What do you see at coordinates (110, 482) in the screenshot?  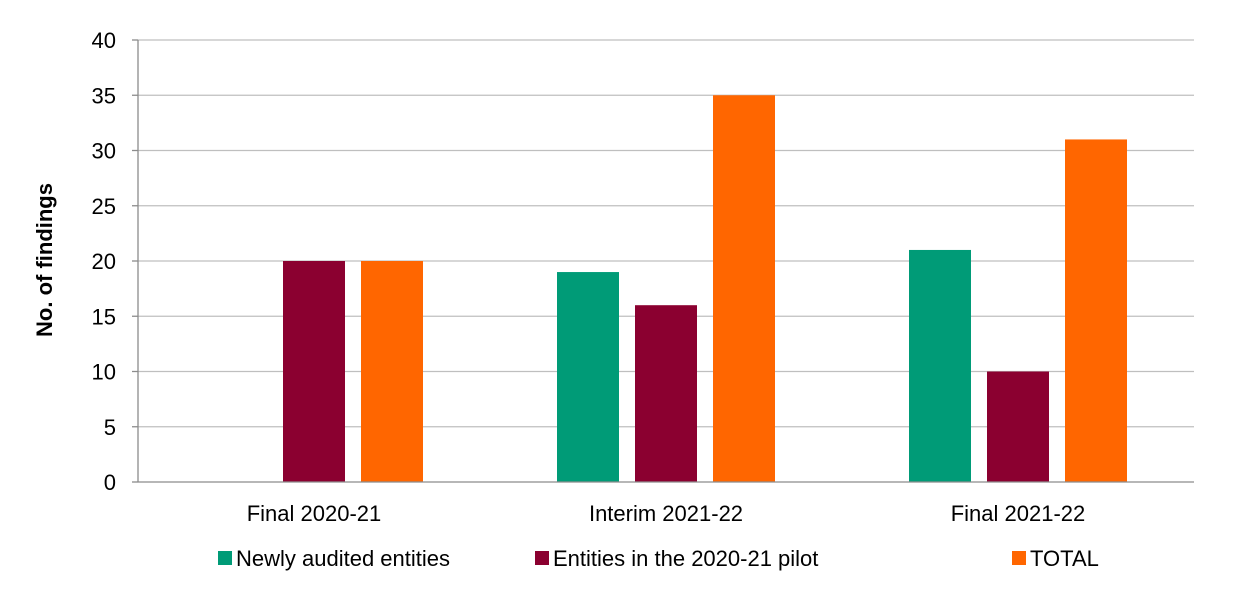 I see `y-tick-label: 0` at bounding box center [110, 482].